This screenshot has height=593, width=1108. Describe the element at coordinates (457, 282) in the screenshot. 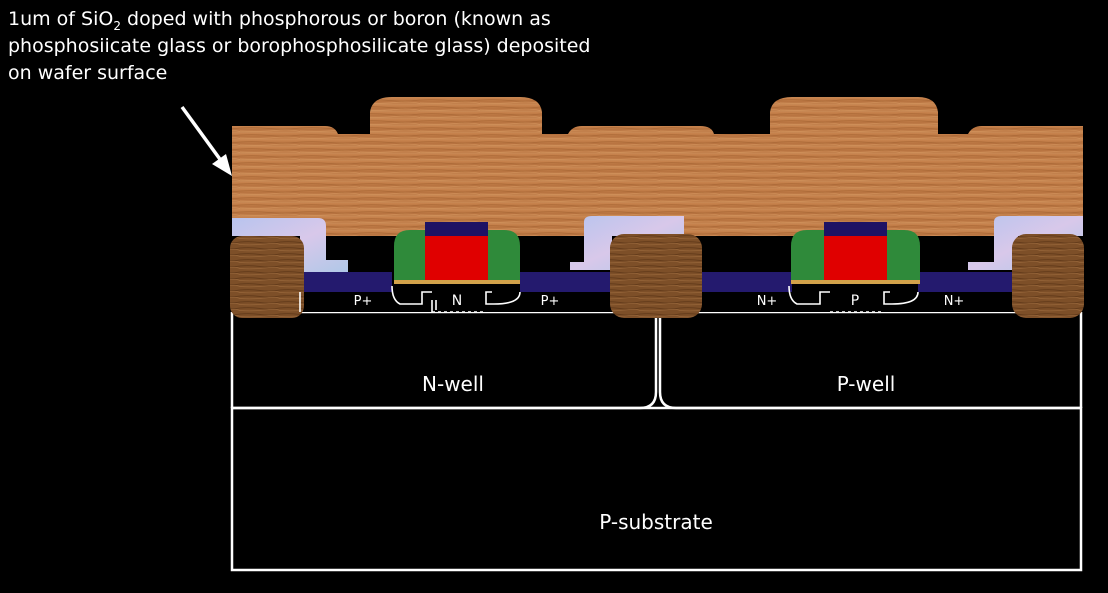

I see `pmos-gate-oxide` at that location.